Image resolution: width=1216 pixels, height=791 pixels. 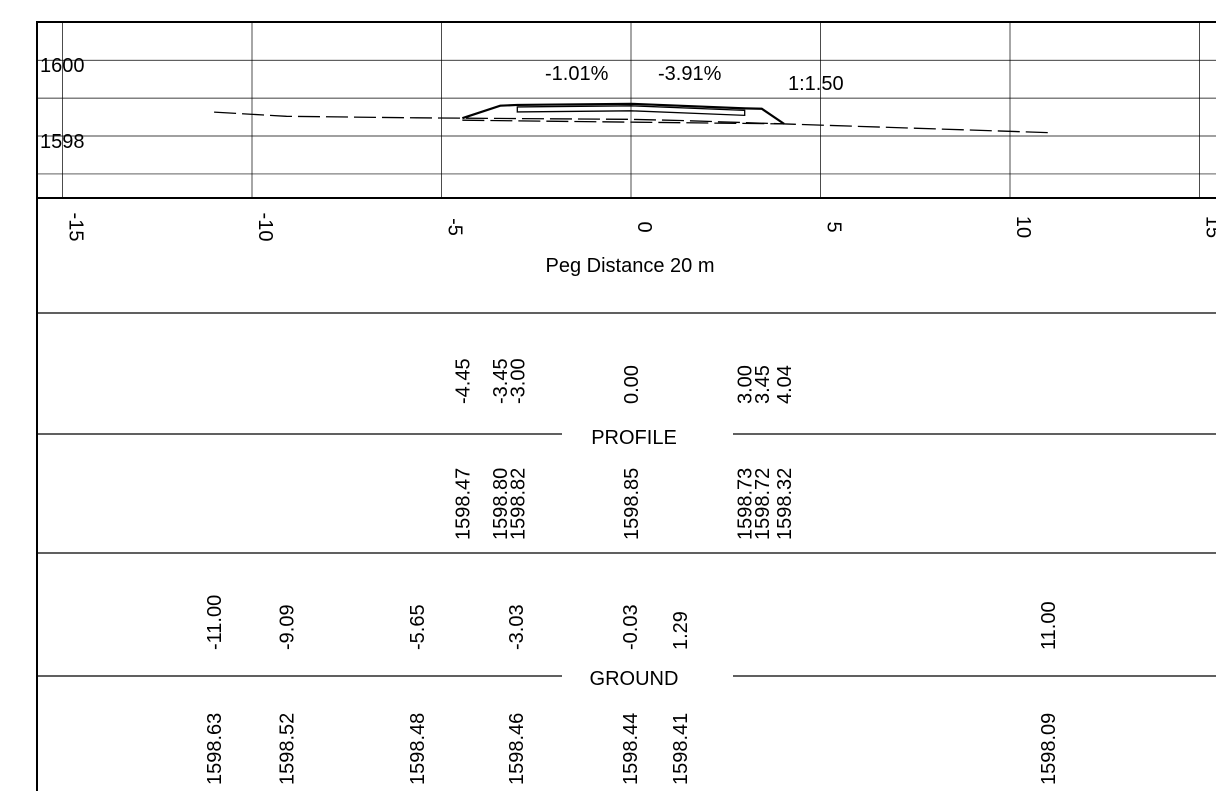 I want to click on profile-elevation-value: 1598.80, so click(x=501, y=504).